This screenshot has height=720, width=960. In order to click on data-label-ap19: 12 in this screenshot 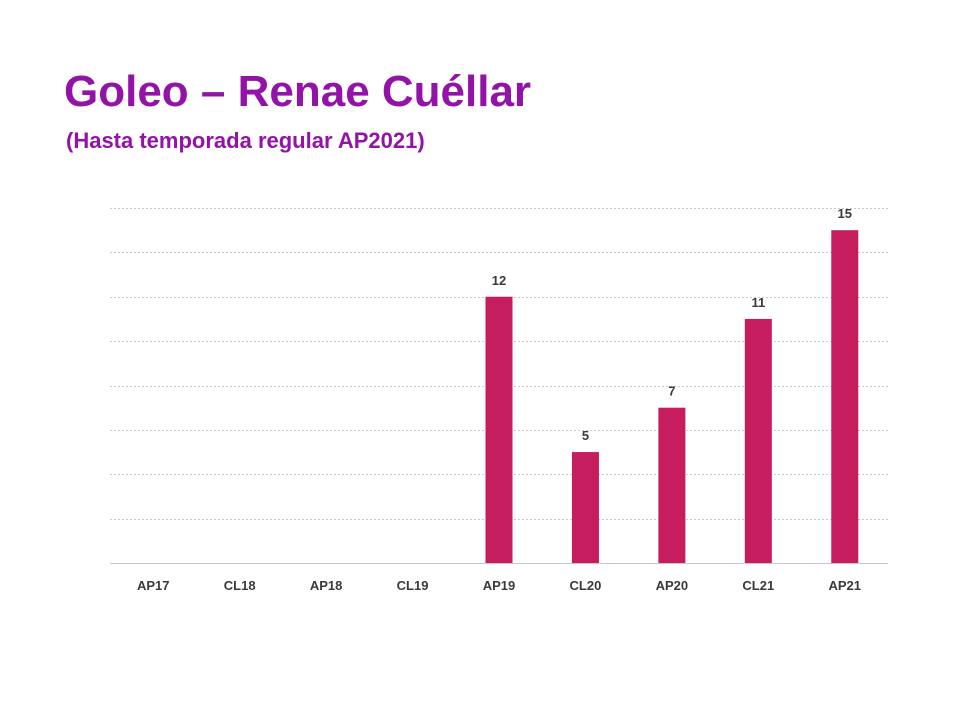, I will do `click(499, 280)`.